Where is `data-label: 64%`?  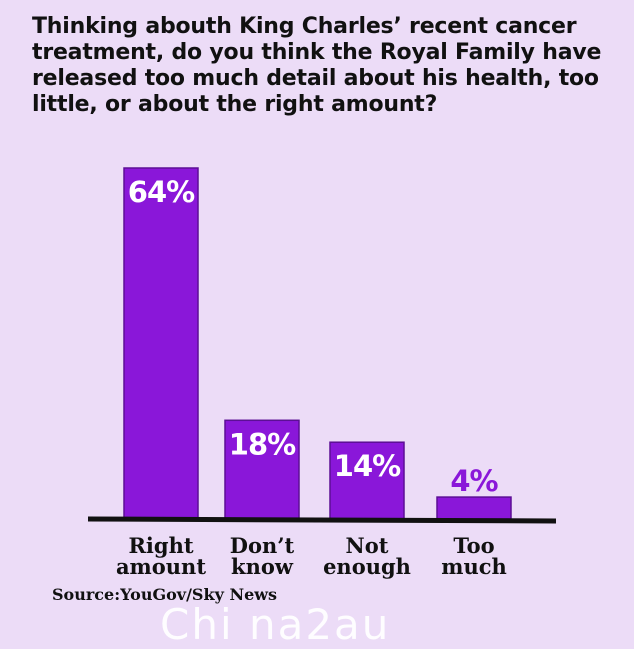 data-label: 64% is located at coordinates (161, 192).